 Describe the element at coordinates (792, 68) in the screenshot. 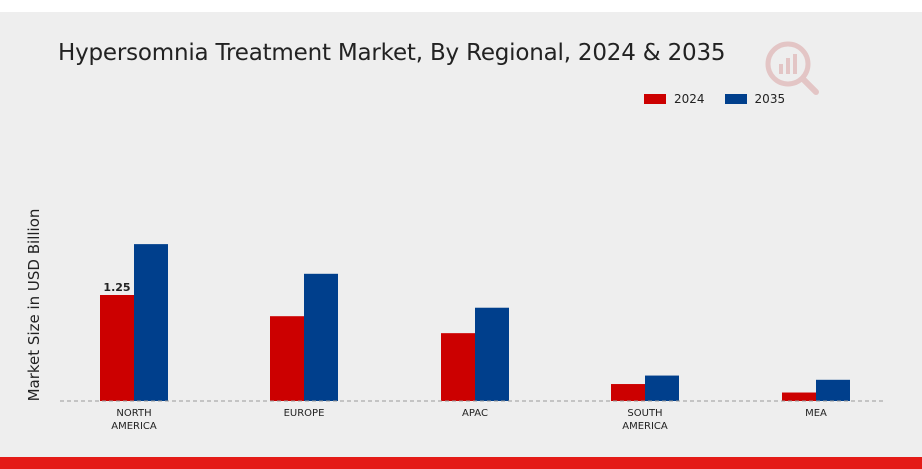

I see `brand-logo-icon` at that location.